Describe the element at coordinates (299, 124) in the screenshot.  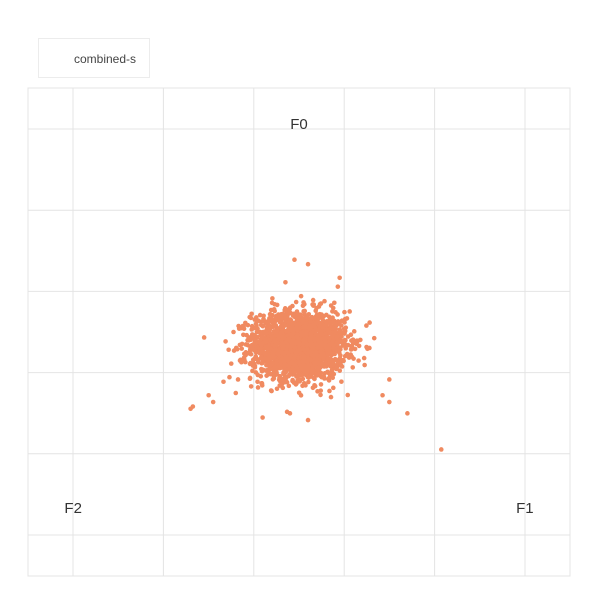
I see `vertex-label-f0: F0` at that location.